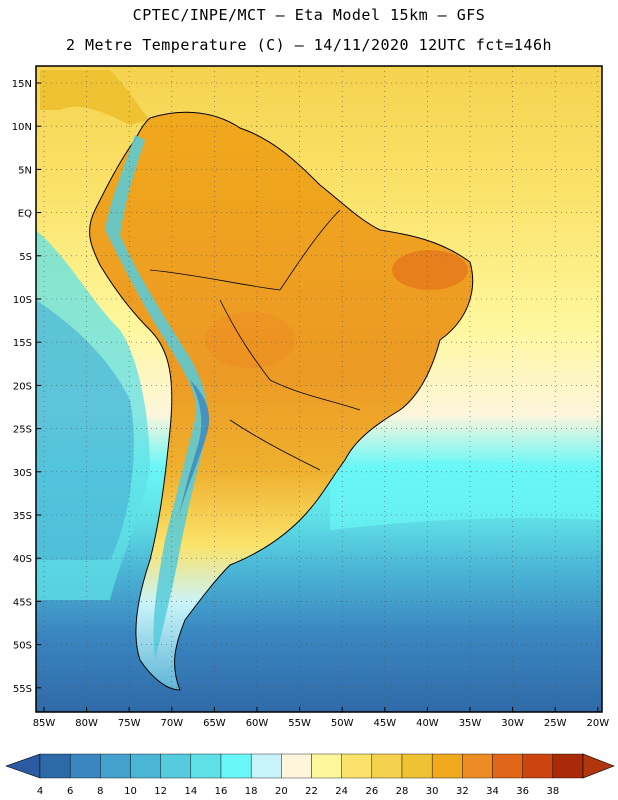 The width and height of the screenshot is (618, 800). Describe the element at coordinates (22, 473) in the screenshot. I see `lat-label: 30S` at that location.